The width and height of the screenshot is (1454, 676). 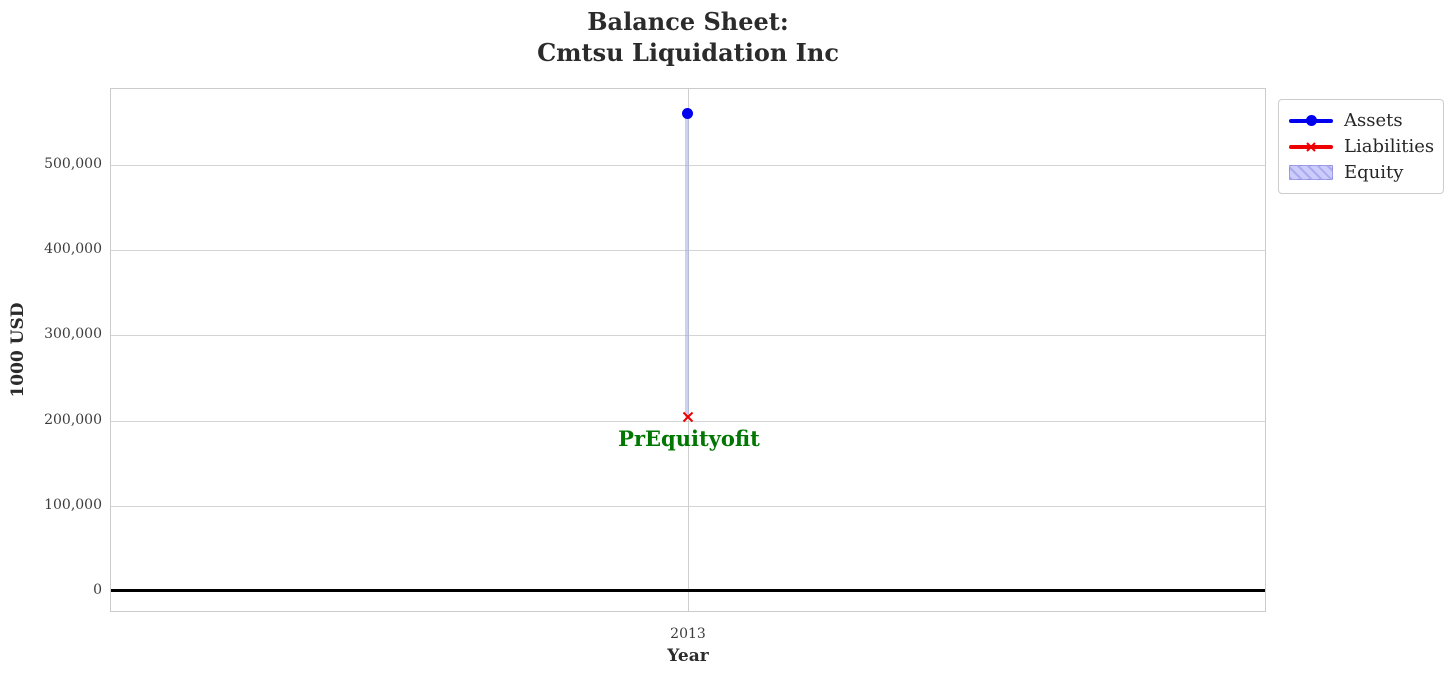 What do you see at coordinates (1373, 120) in the screenshot?
I see `legend-label-assets: Assets` at bounding box center [1373, 120].